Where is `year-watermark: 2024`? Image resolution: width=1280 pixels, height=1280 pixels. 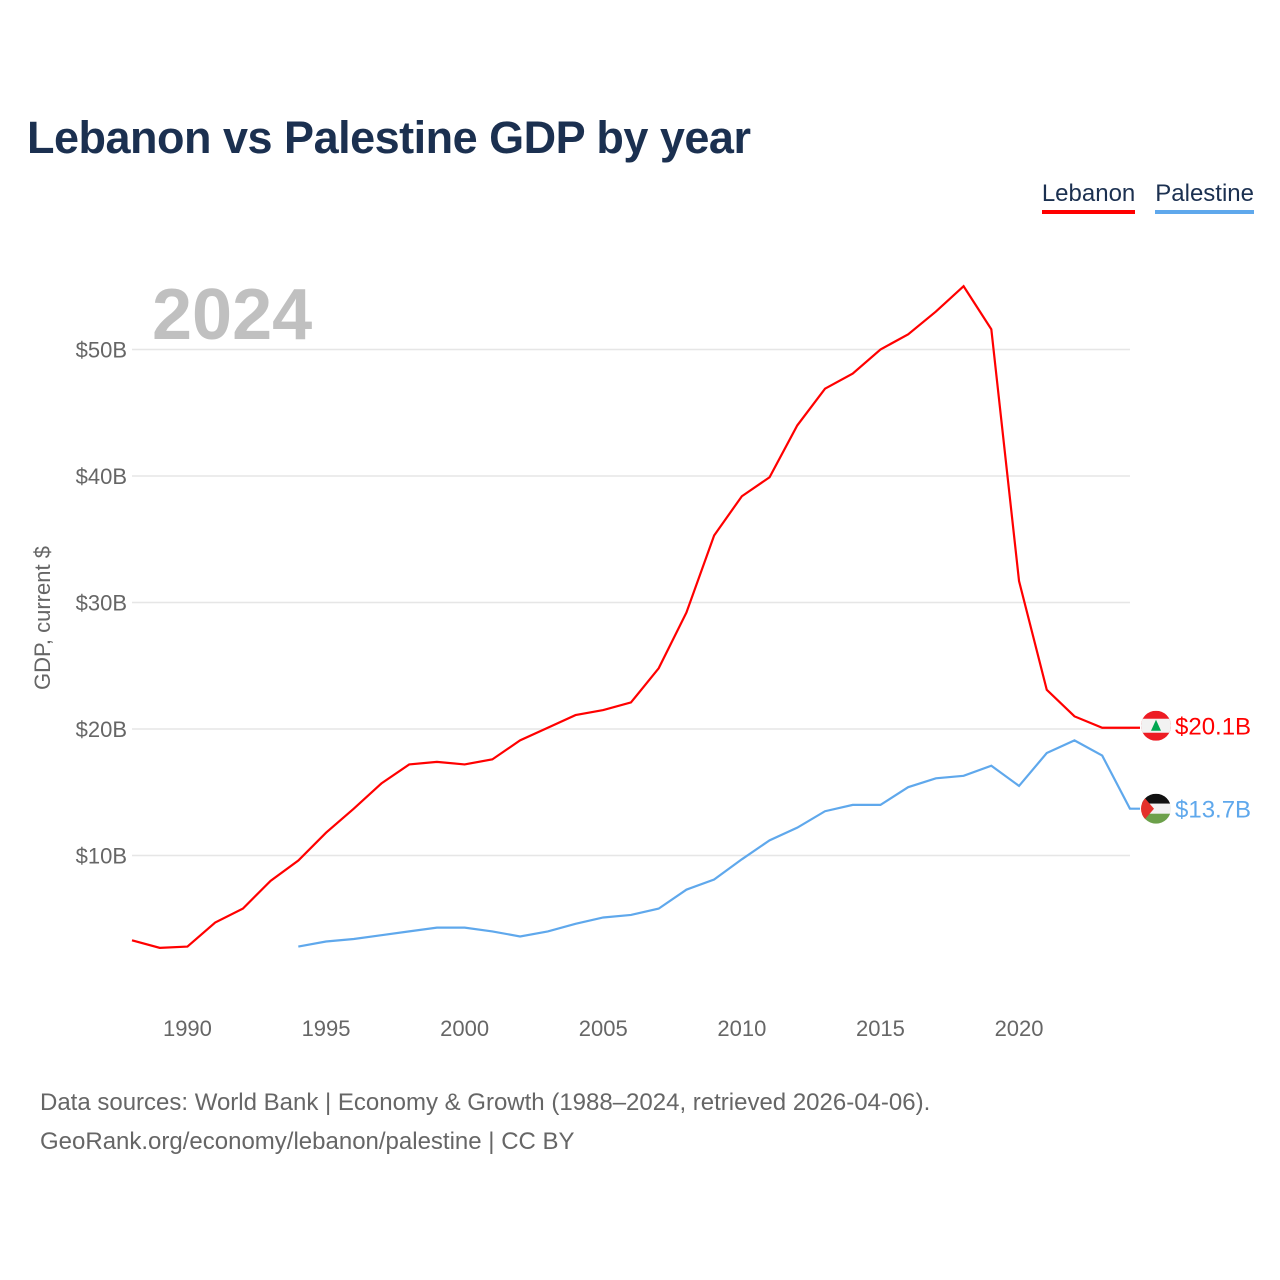
year-watermark: 2024 is located at coordinates (232, 315).